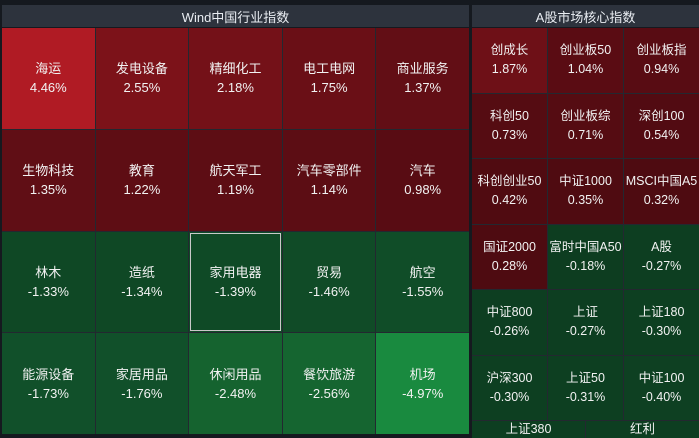 The height and width of the screenshot is (438, 699). I want to click on index-tile: 中证100 -0.40%, so click(661, 387).